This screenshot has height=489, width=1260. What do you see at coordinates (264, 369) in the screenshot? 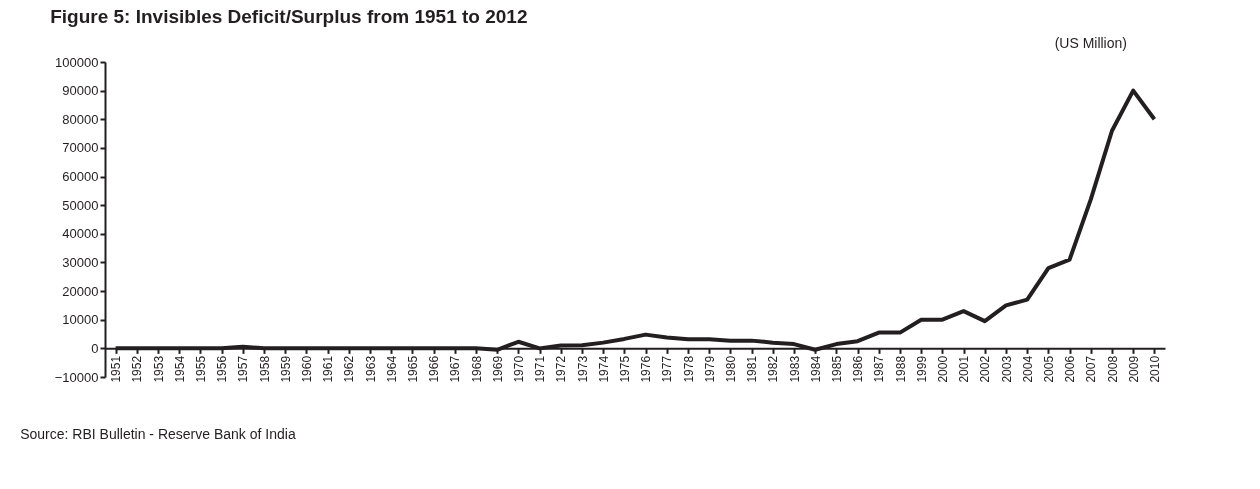
I see `x-tick-label: 1958` at bounding box center [264, 369].